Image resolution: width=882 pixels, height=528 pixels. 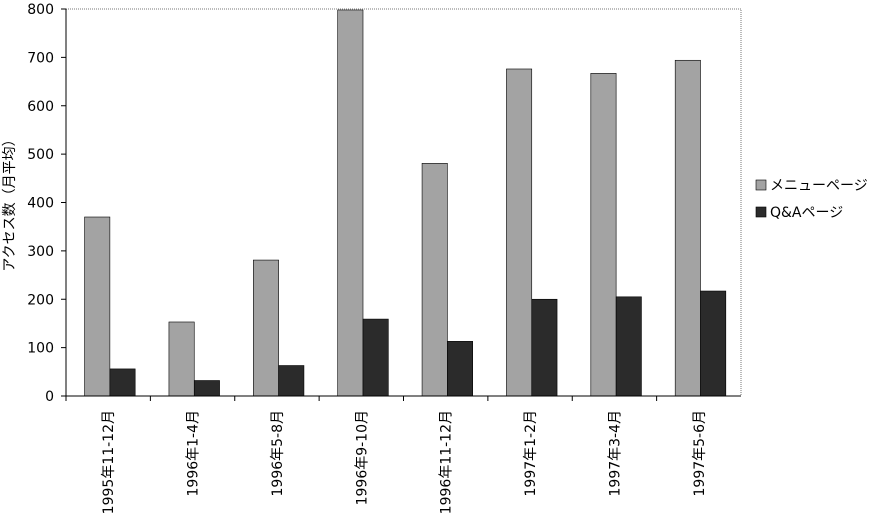 I want to click on x-tick-label: 1997年1-2月, so click(x=531, y=453).